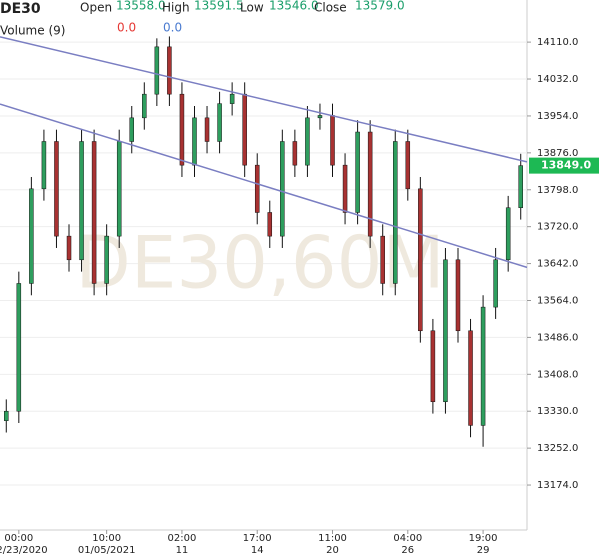  Describe the element at coordinates (557, 190) in the screenshot. I see `y-tick-label: 13798.0` at that location.